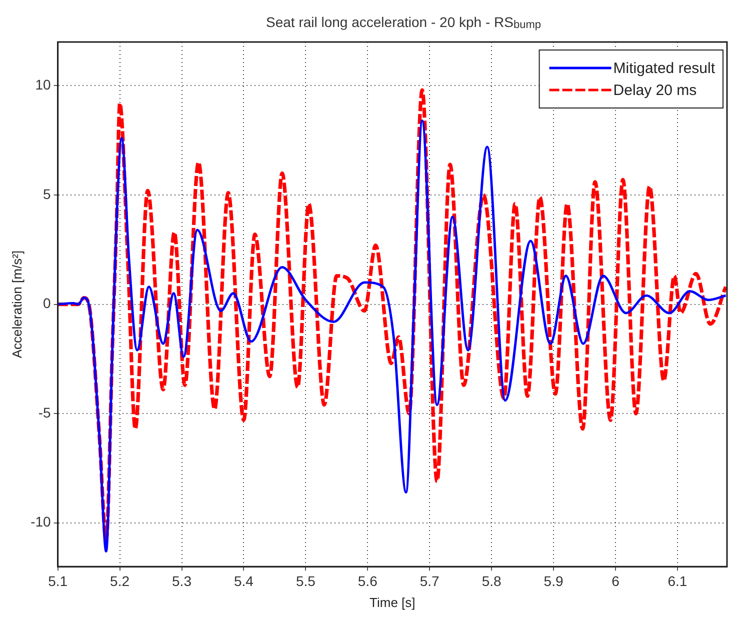  I want to click on x-tick-label: 5.2, so click(120, 580).